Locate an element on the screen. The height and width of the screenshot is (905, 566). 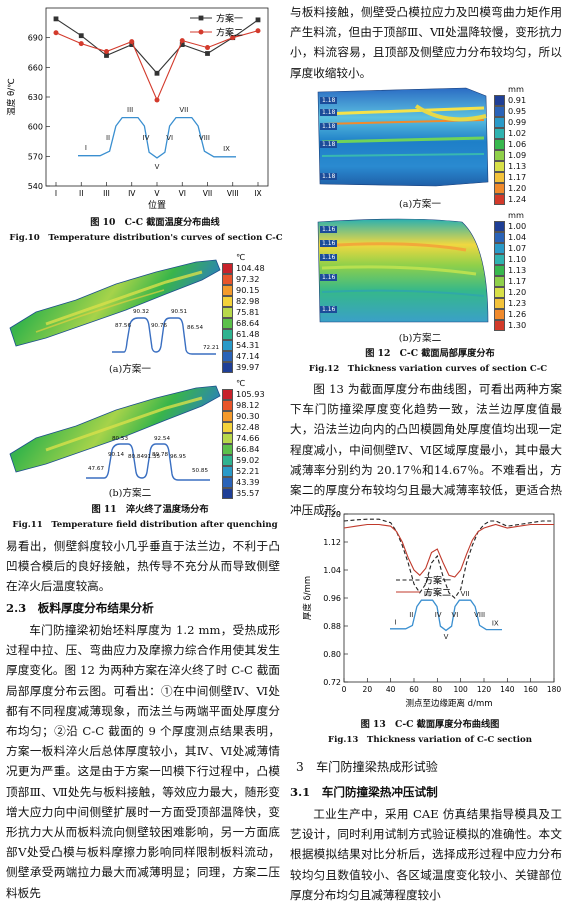
fig13-ytick-label: 0.96 is located at coordinates (332, 598).